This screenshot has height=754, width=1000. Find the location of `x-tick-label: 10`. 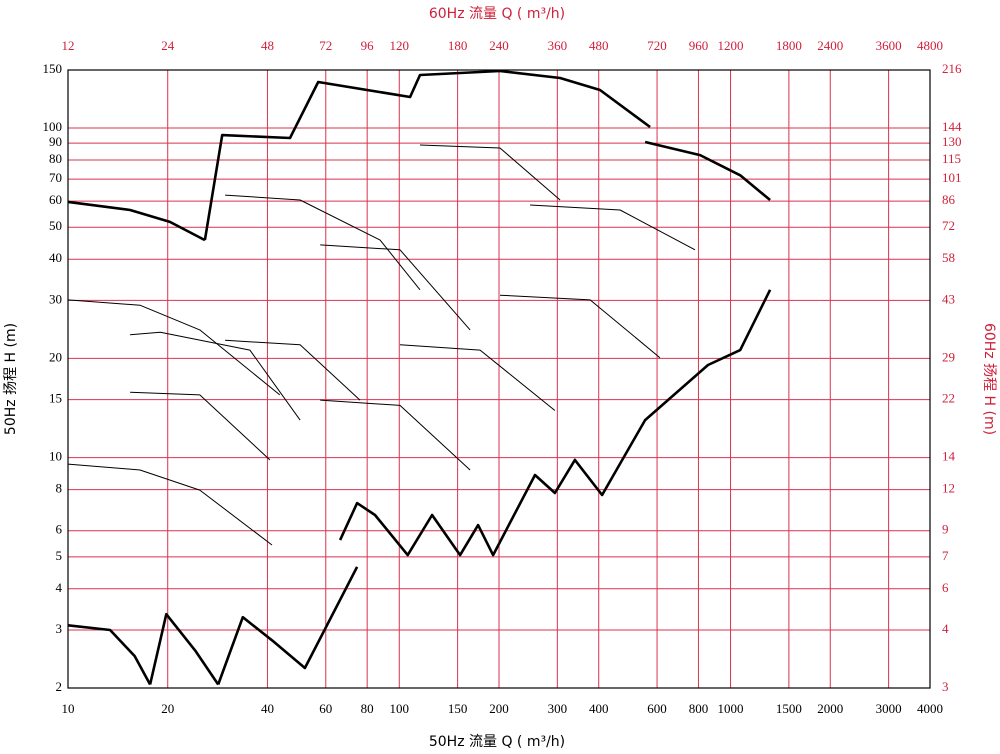

x-tick-label: 10 is located at coordinates (68, 708).